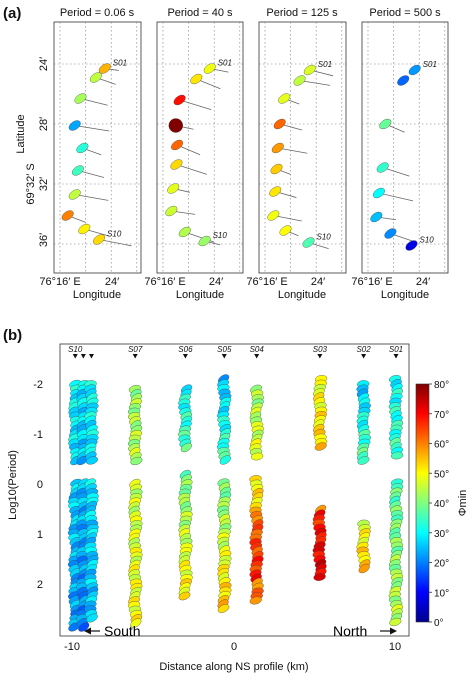  What do you see at coordinates (405, 13) in the screenshot?
I see `subplot-title-4: Period = 500 s` at bounding box center [405, 13].